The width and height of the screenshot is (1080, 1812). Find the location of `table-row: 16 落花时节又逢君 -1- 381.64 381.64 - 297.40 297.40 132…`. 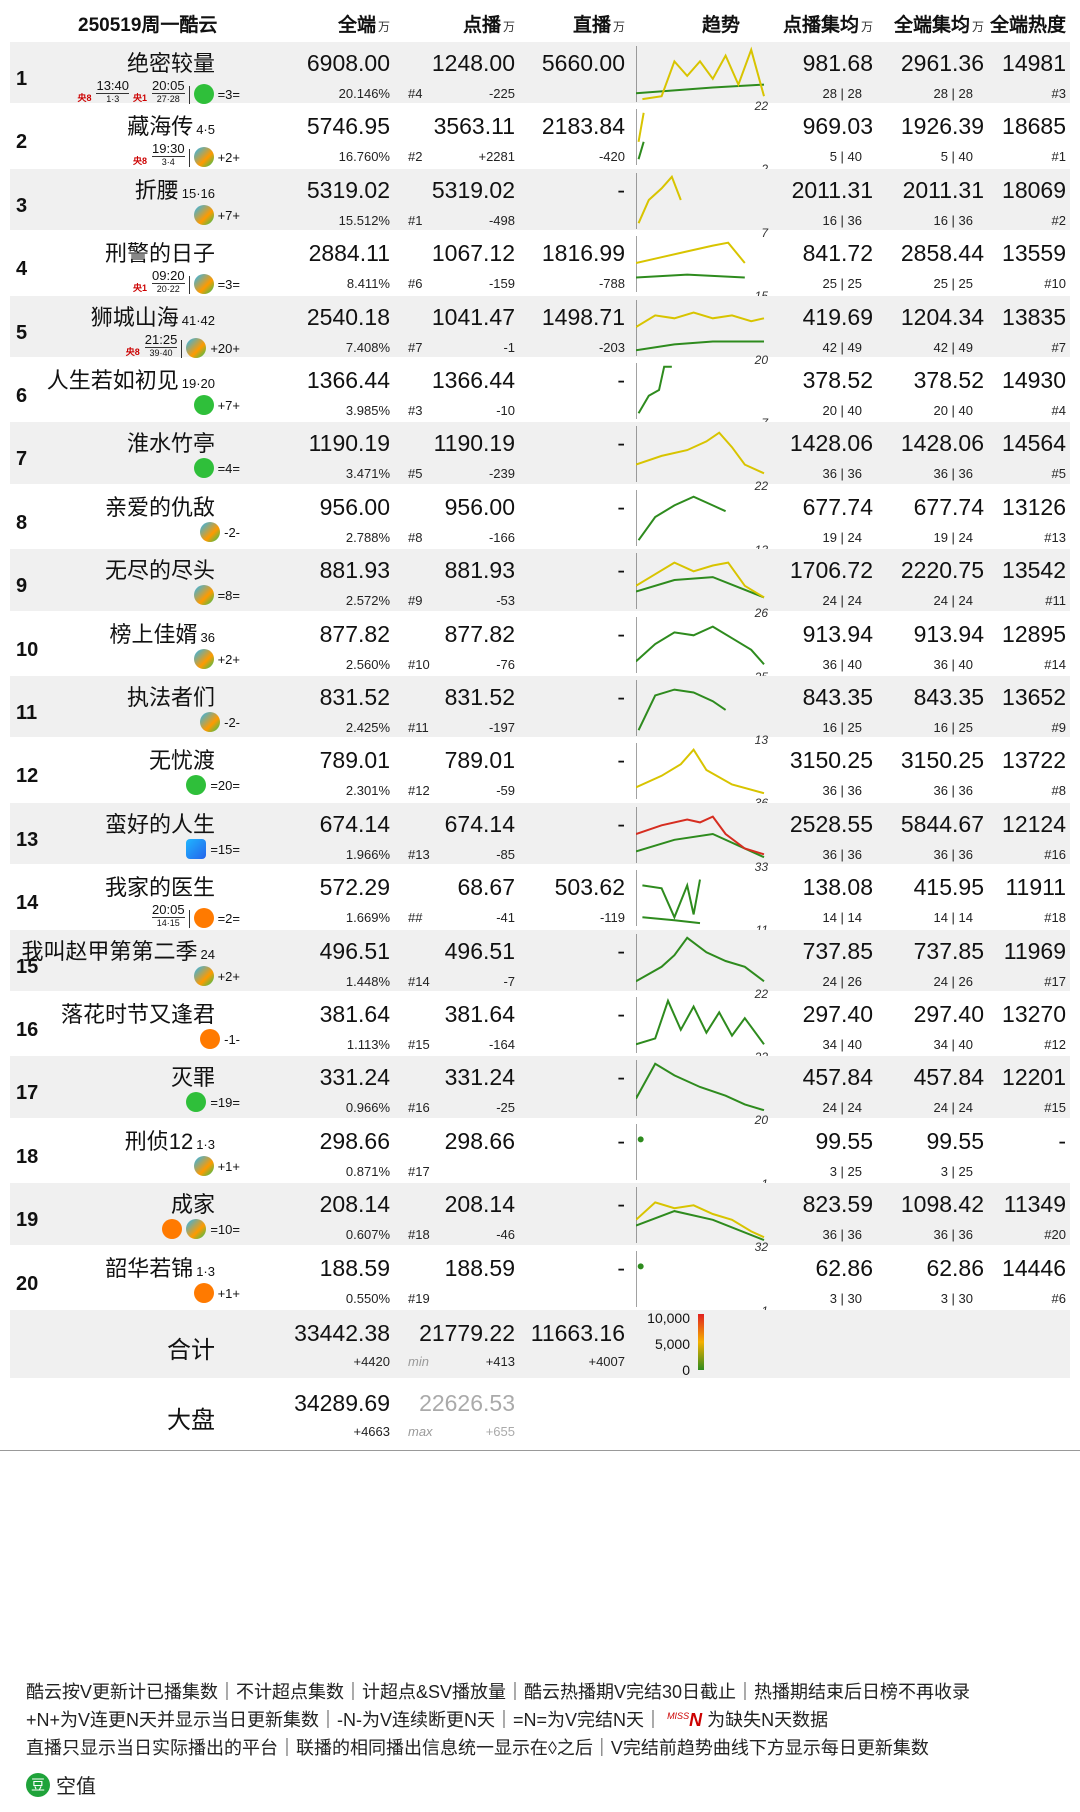

table-row: 16 落花时节又逢君 -1- 381.64 381.64 - 297.40 297.40 132… is located at coordinates (540, 1028).